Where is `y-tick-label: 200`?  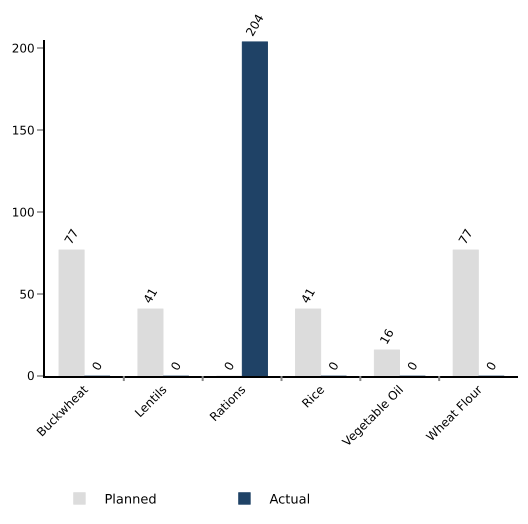 y-tick-label: 200 is located at coordinates (23, 48).